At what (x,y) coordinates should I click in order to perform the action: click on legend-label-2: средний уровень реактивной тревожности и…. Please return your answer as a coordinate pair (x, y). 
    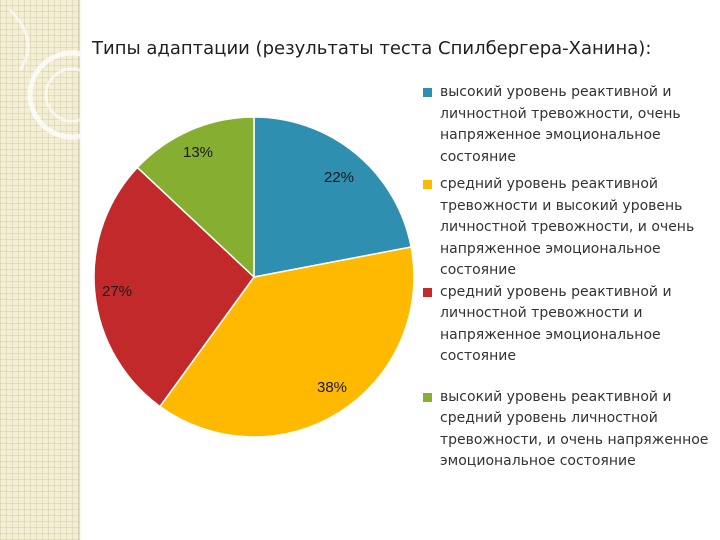
    Looking at the image, I should click on (567, 227).